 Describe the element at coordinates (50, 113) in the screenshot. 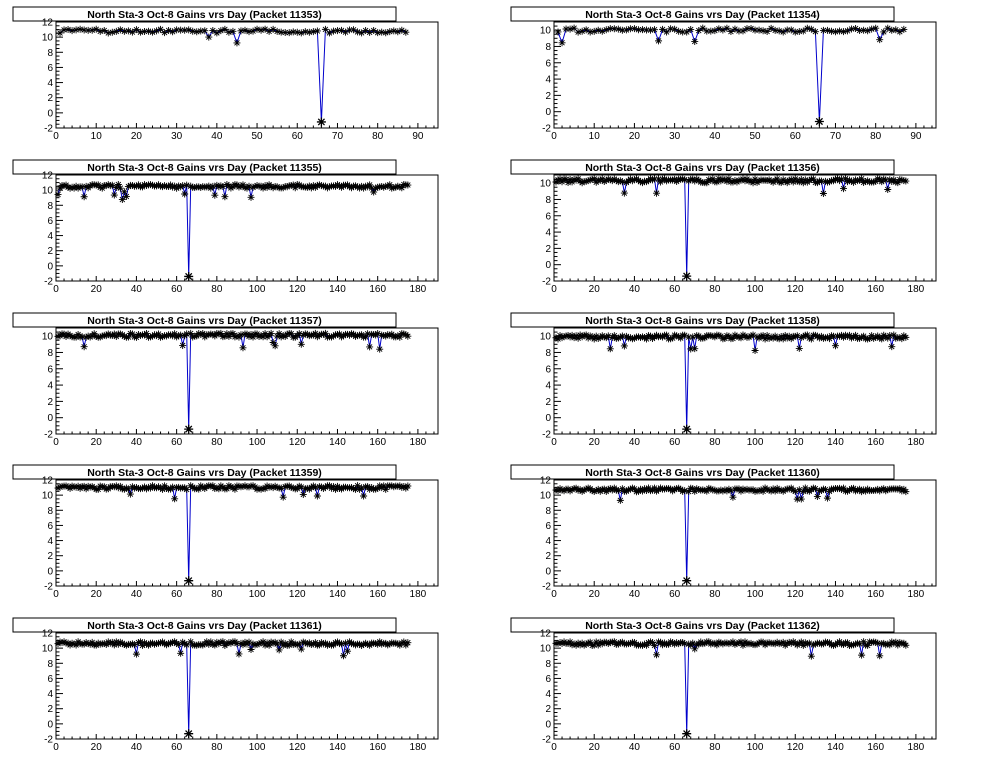

I see `y-tick-label: 0` at that location.